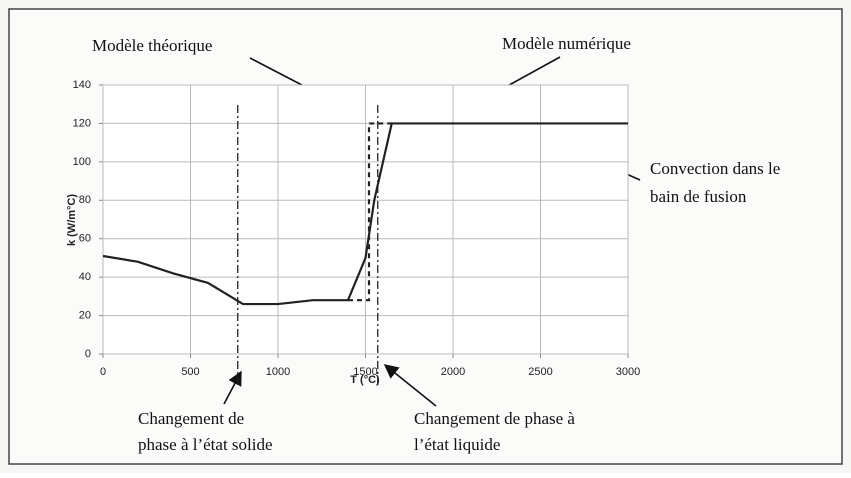 The image size is (851, 478). I want to click on annotation: Convection dans le, so click(715, 168).